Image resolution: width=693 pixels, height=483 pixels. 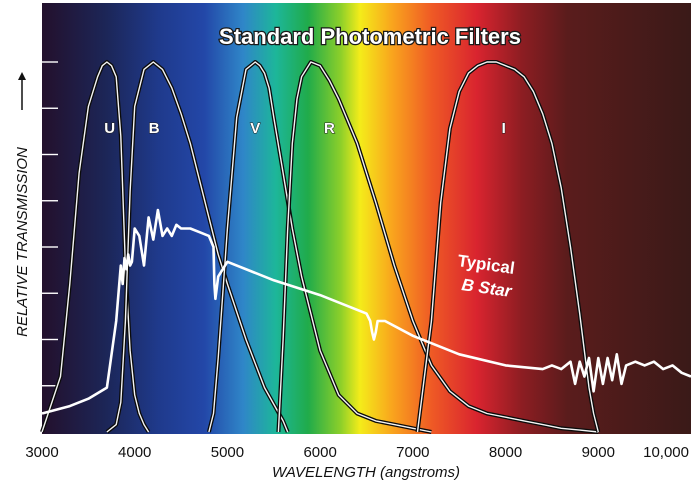 What do you see at coordinates (370, 36) in the screenshot?
I see `chart-title: Standard Photometric Filters` at bounding box center [370, 36].